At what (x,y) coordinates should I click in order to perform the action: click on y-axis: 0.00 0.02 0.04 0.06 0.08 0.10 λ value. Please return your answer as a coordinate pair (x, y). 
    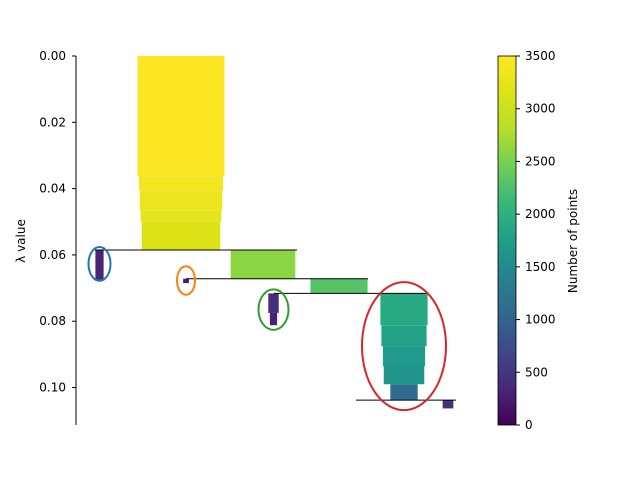
    Looking at the image, I should click on (45, 237).